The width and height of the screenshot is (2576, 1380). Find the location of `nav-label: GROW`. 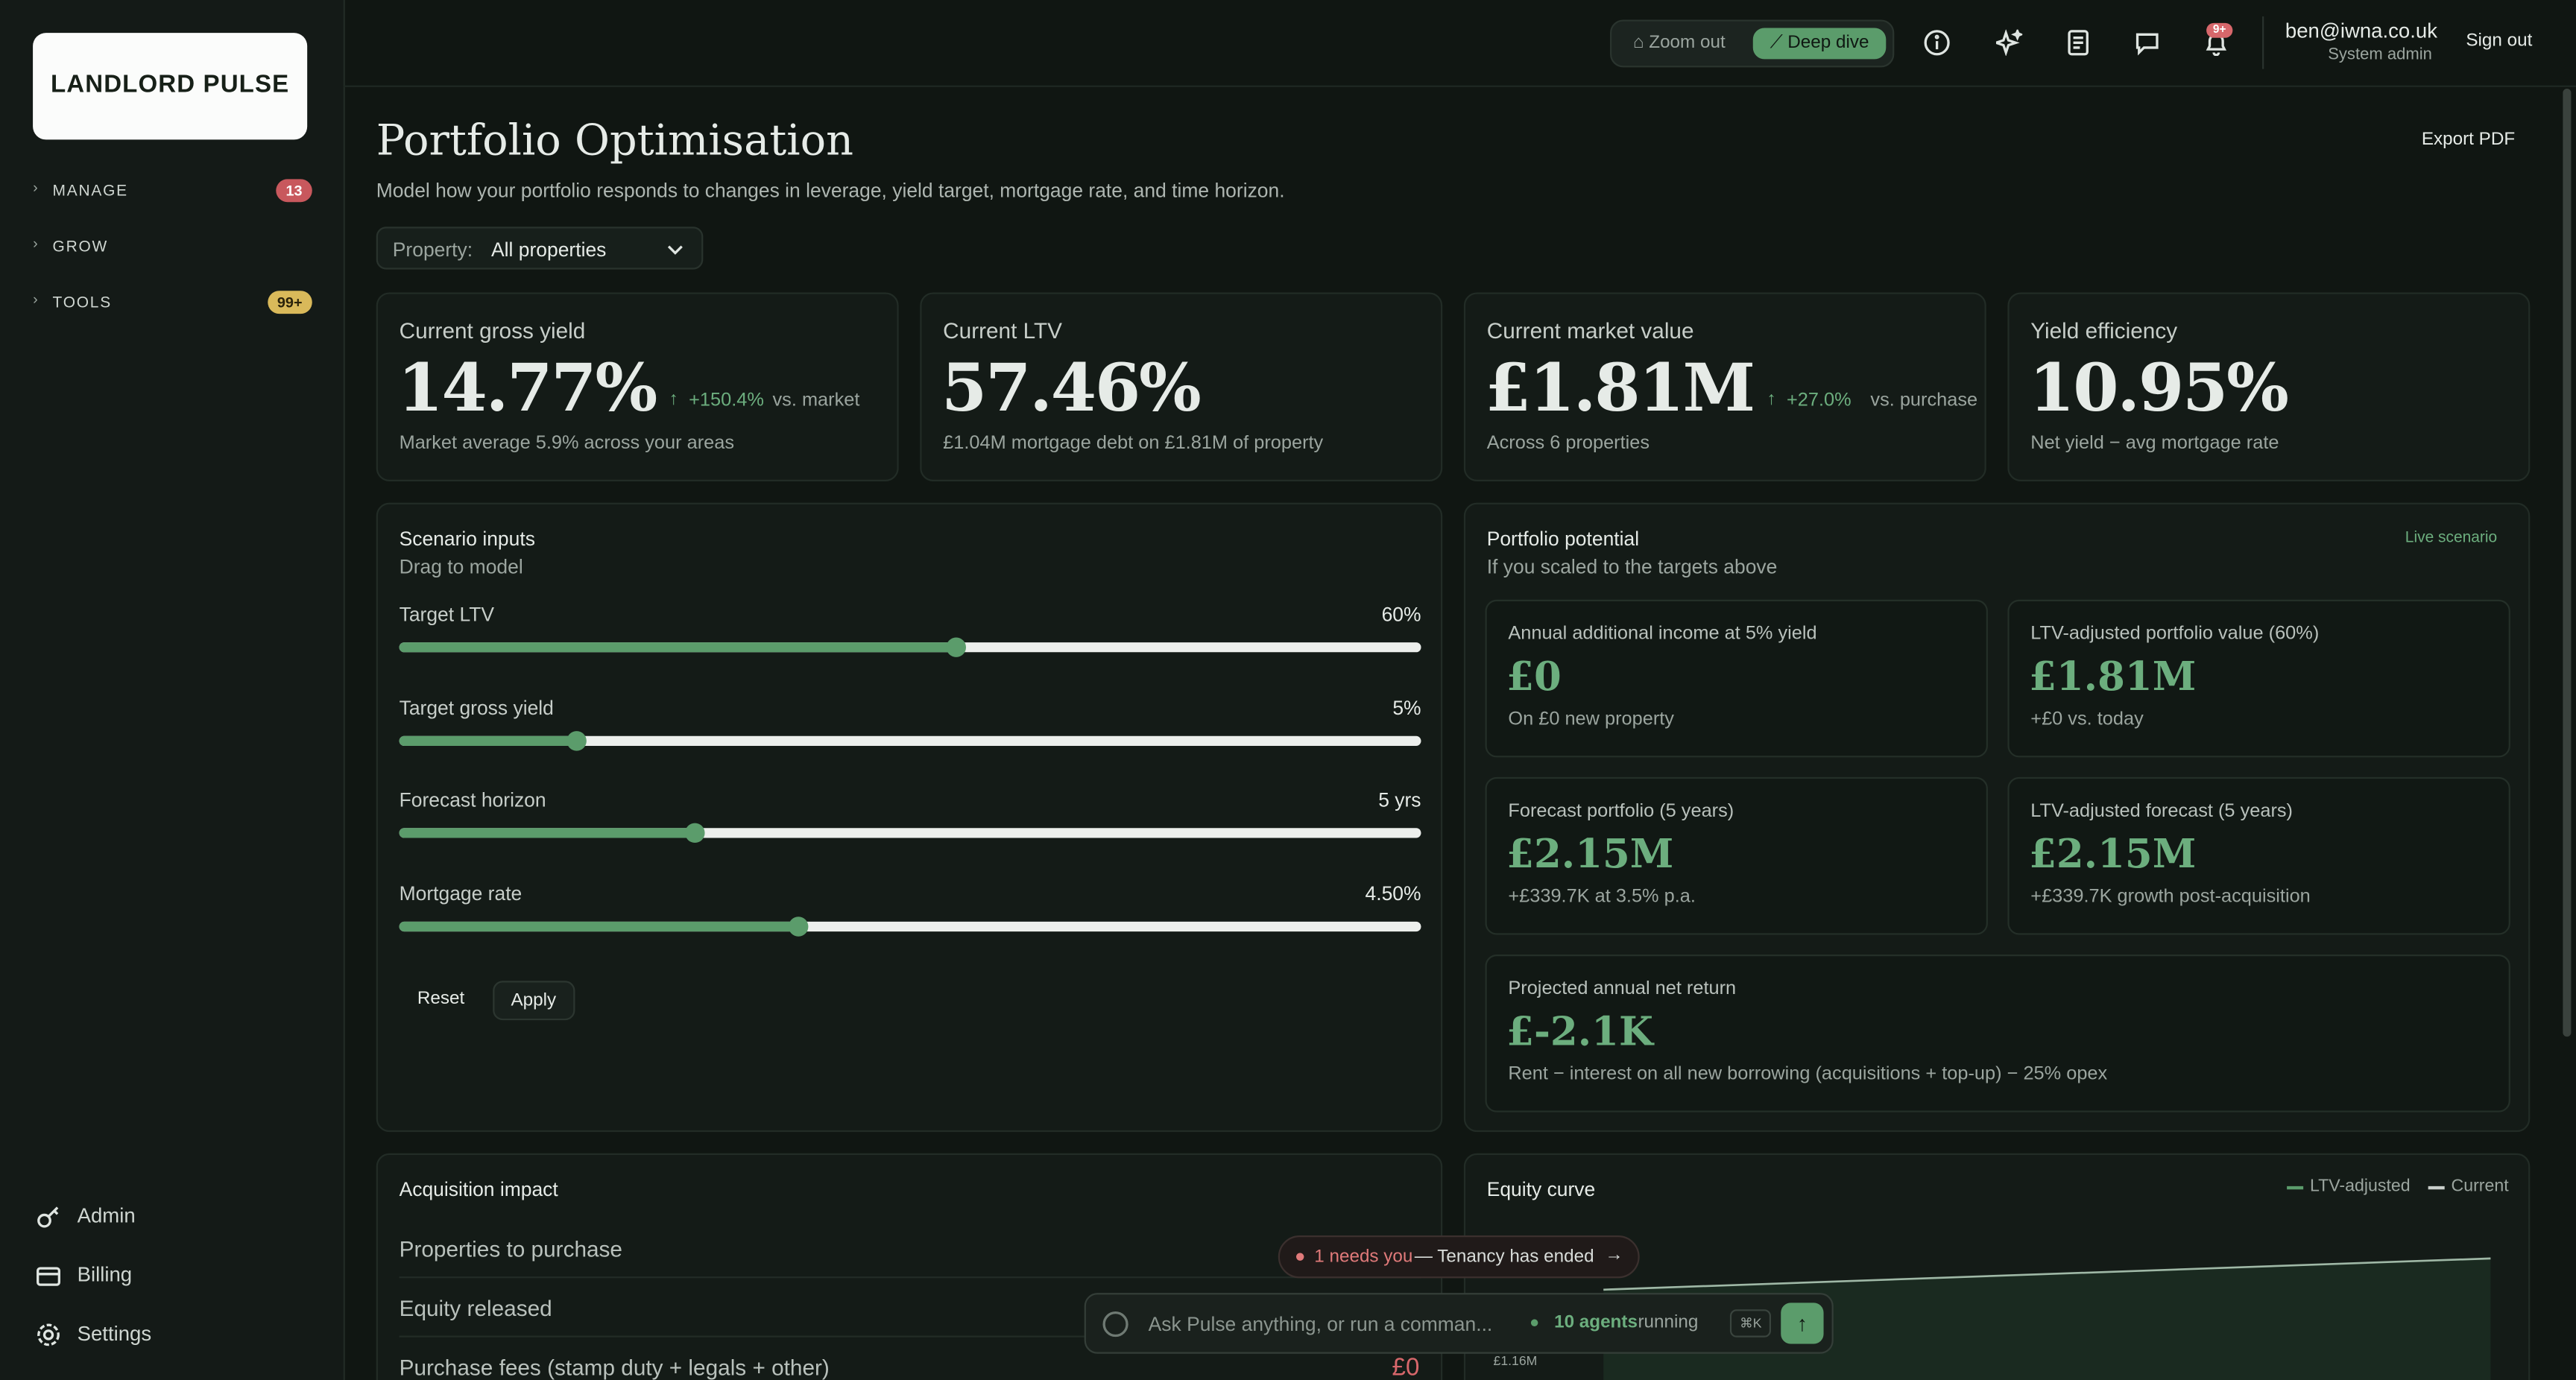

nav-label: GROW is located at coordinates (81, 247).